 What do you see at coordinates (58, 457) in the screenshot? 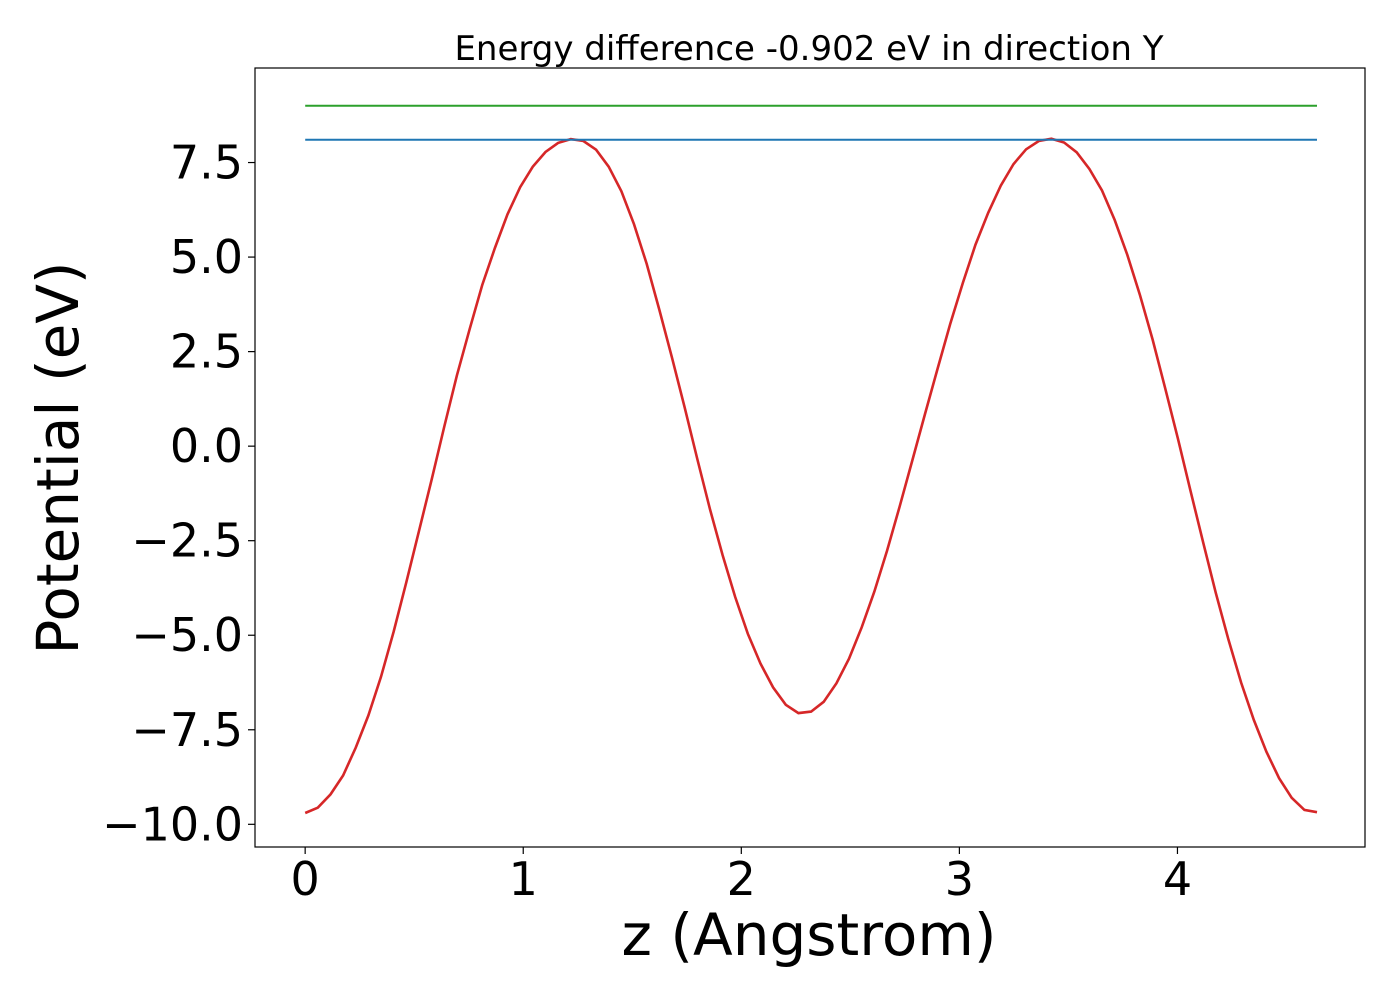
I see `y-axis-label: Potential (eV)` at bounding box center [58, 457].